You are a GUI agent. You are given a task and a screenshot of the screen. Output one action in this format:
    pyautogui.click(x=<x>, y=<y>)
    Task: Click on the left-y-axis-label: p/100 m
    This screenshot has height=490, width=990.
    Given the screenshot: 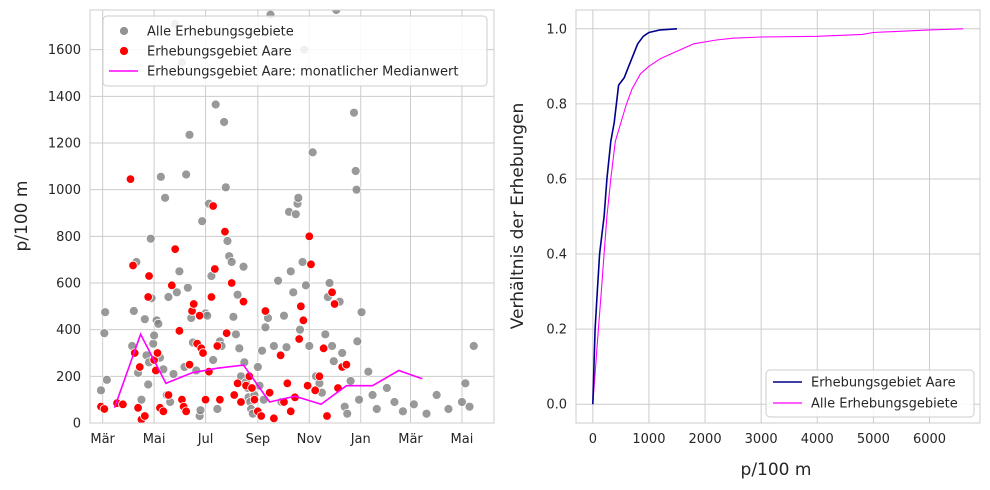 What is the action you would take?
    pyautogui.click(x=22, y=216)
    